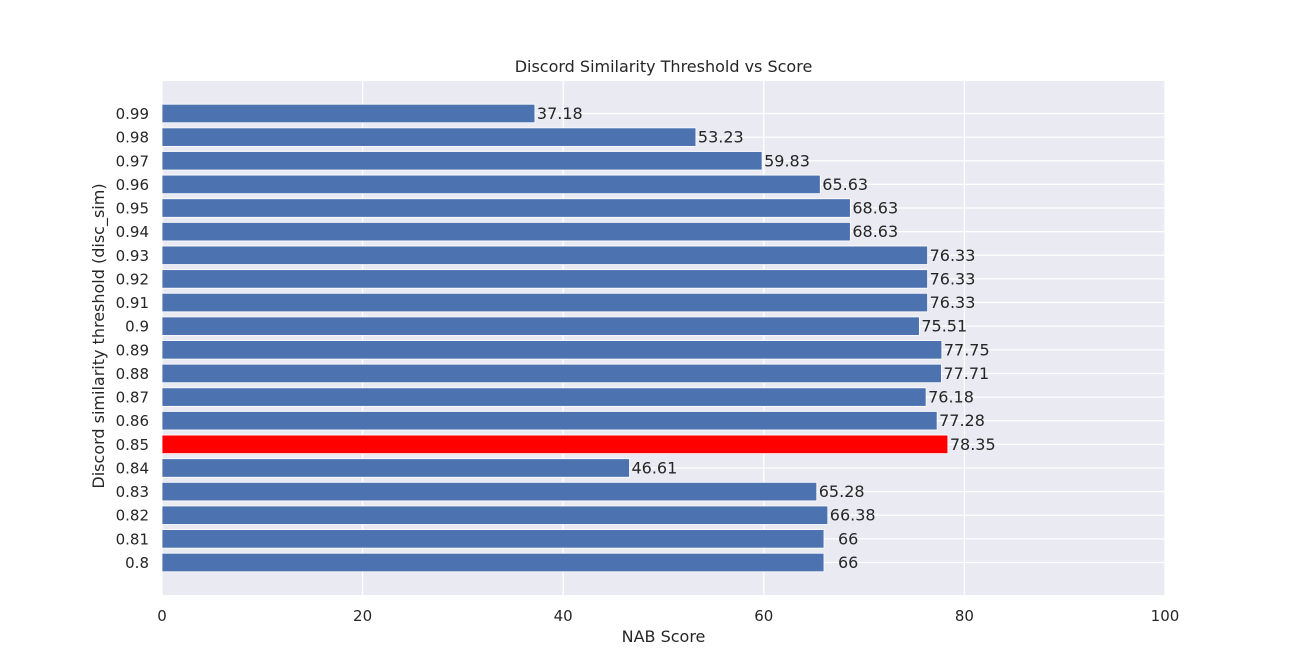 The width and height of the screenshot is (1296, 670). What do you see at coordinates (162, 616) in the screenshot?
I see `x-tick-label: 0` at bounding box center [162, 616].